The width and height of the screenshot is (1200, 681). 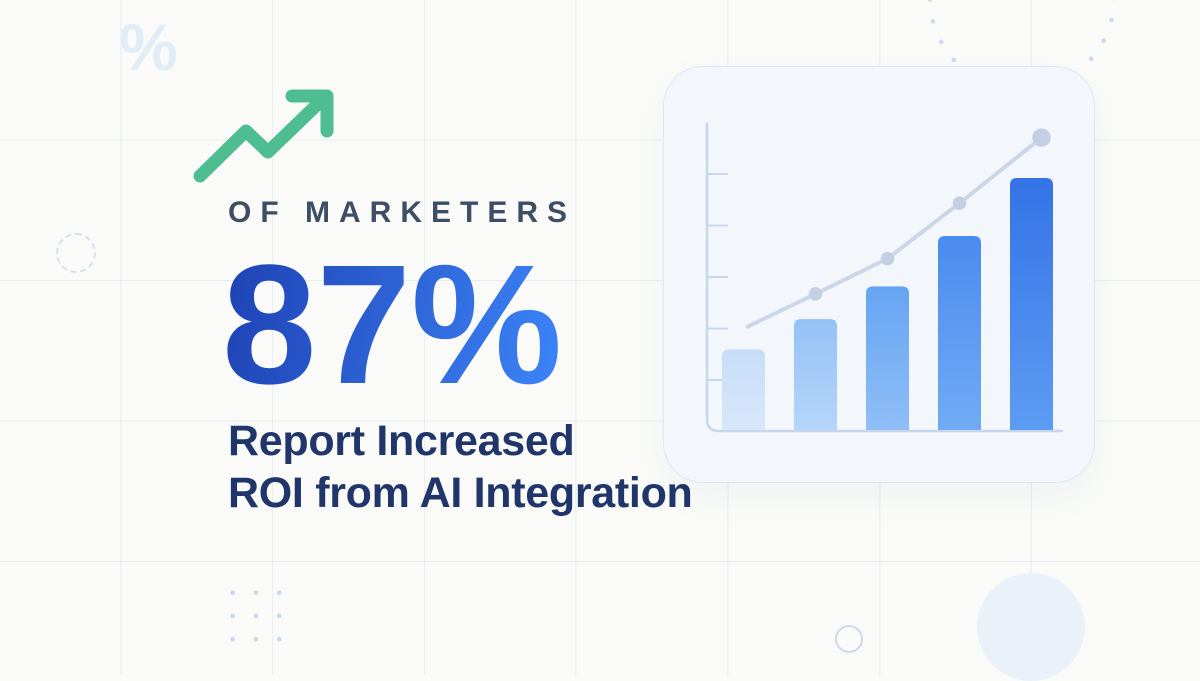 I want to click on chart-axis, so click(x=884, y=277).